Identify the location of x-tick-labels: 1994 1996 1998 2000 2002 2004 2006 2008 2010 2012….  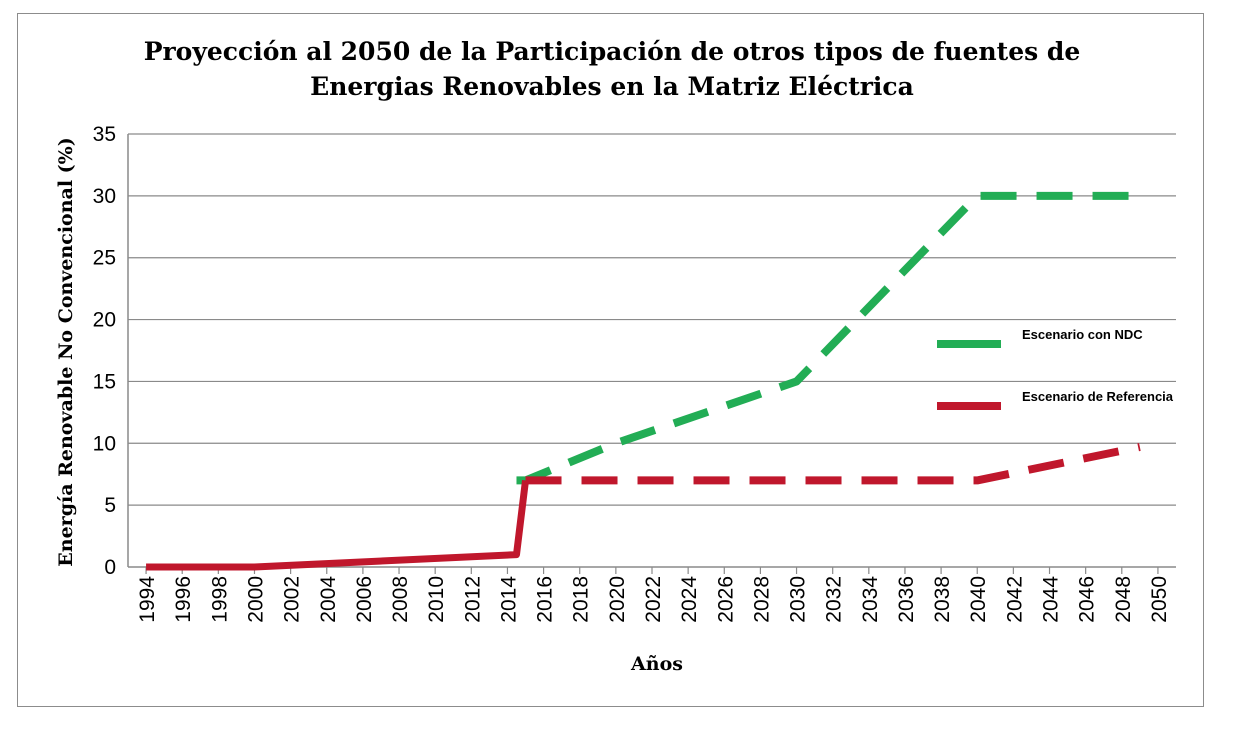
(653, 599).